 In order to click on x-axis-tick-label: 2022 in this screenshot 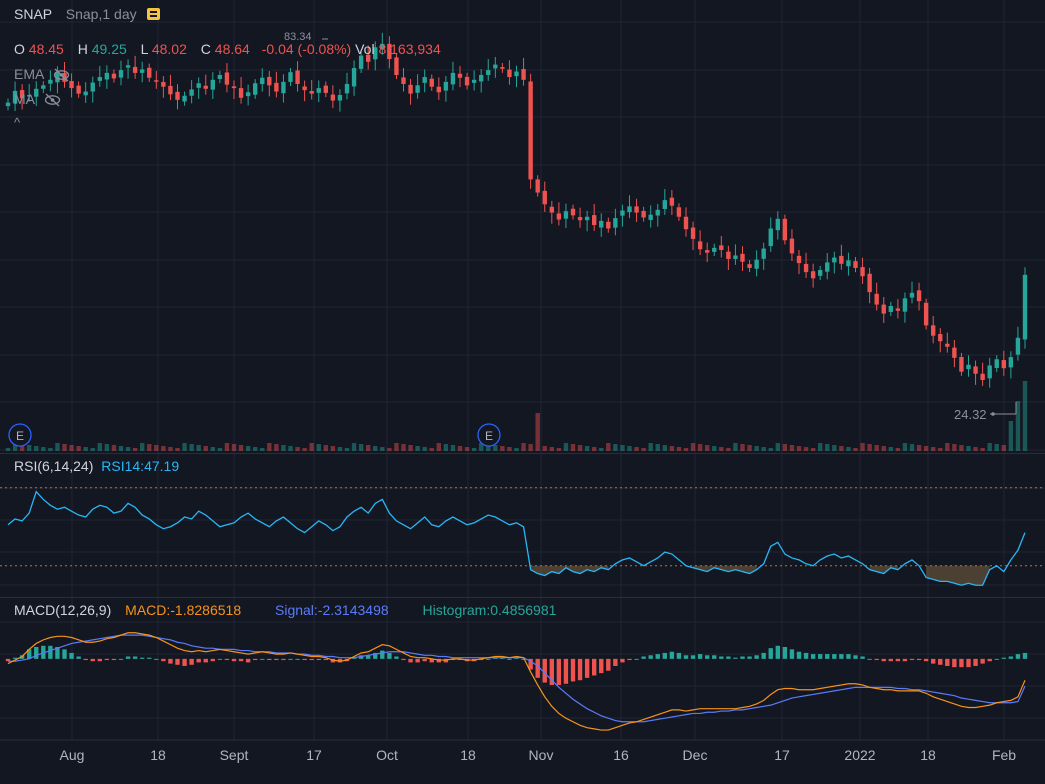, I will do `click(860, 755)`.